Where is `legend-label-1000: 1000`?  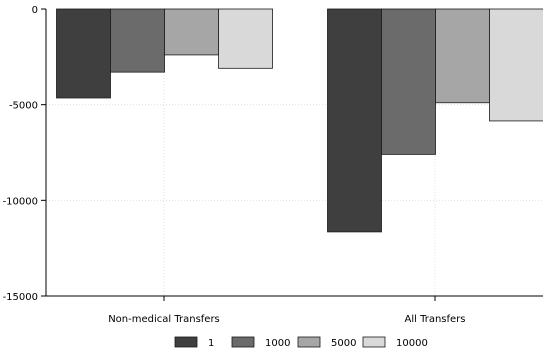 legend-label-1000: 1000 is located at coordinates (277, 343).